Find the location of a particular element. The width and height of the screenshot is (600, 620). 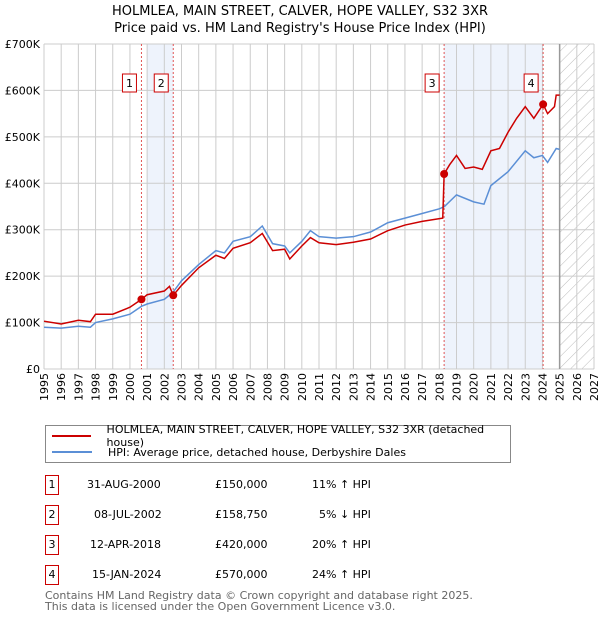

x-tick-label: 1998 is located at coordinates (96, 387).